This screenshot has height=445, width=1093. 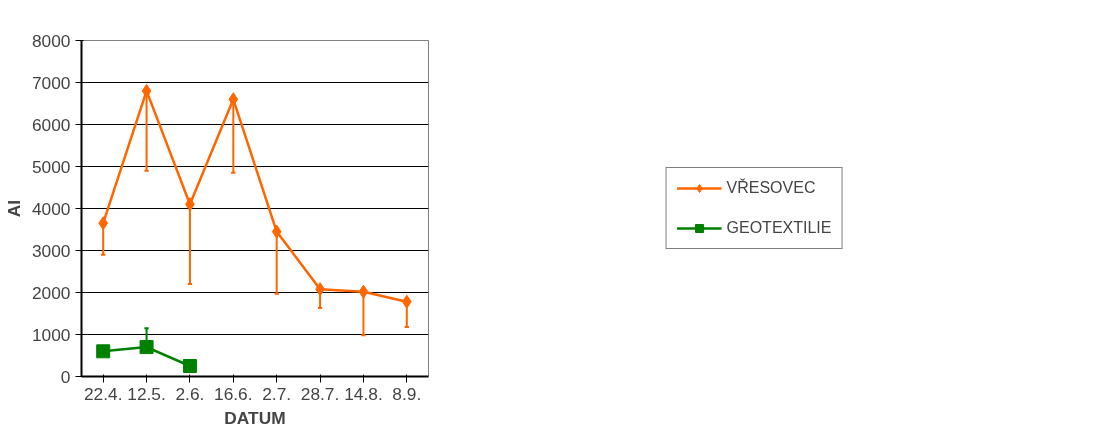 I want to click on y-tick-label: 3000, so click(x=51, y=250).